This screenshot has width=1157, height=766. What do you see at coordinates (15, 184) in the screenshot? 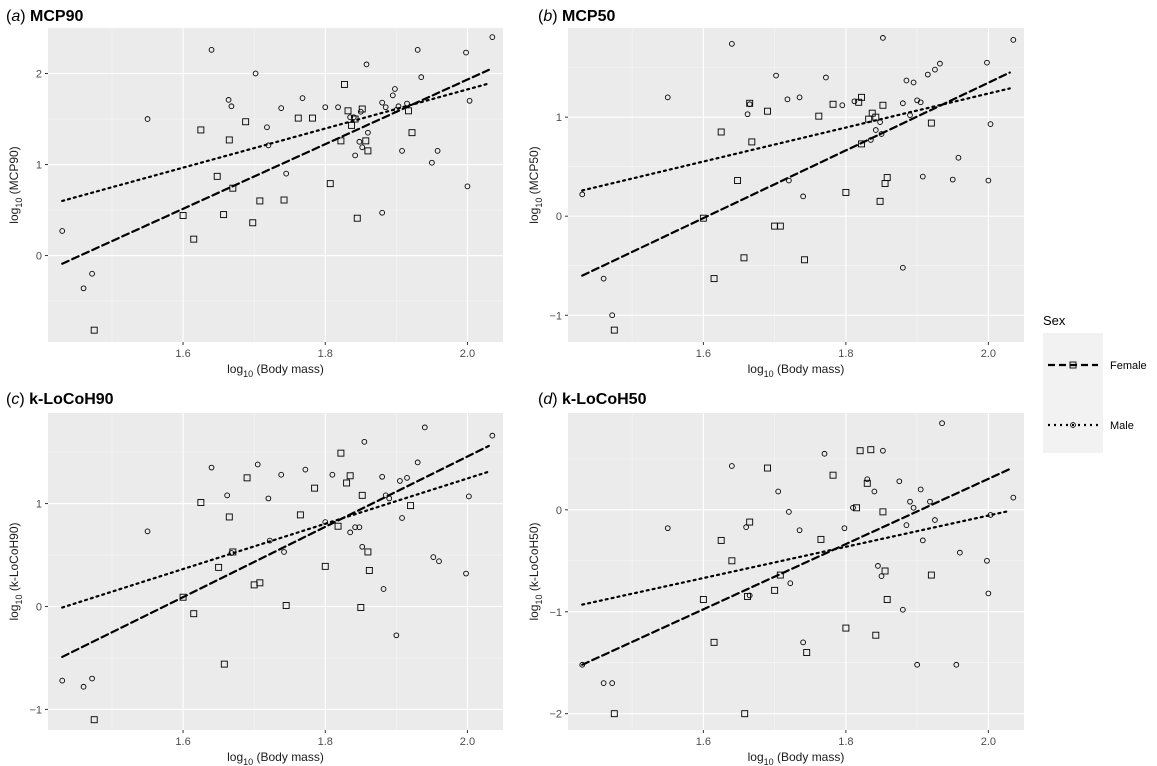
I see `y-axis-label: log10 (MCP90)` at bounding box center [15, 184].